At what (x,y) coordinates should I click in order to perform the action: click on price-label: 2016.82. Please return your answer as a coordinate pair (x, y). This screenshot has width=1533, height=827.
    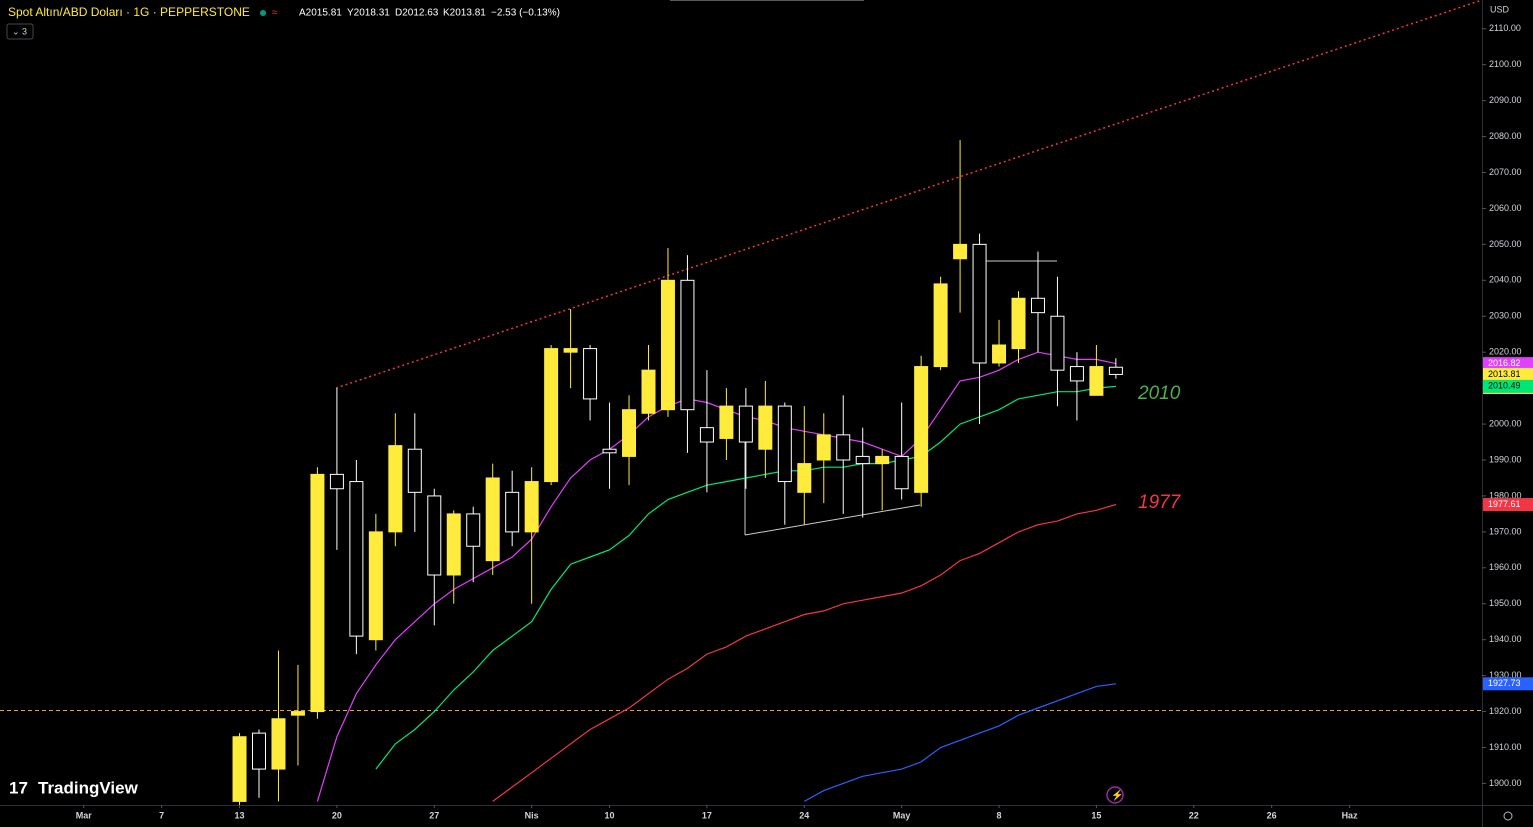
    Looking at the image, I should click on (1504, 363).